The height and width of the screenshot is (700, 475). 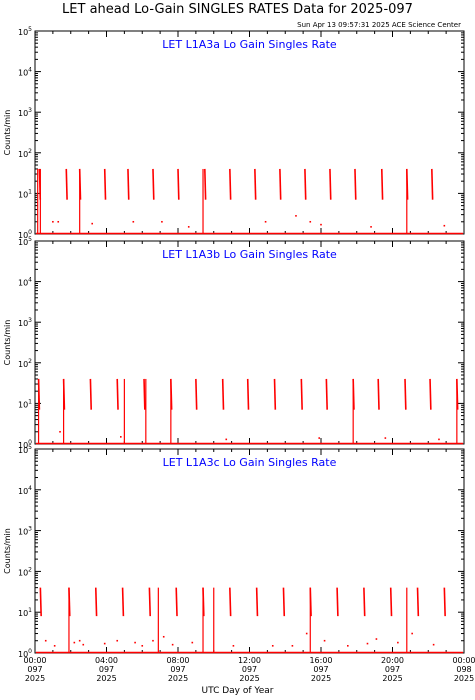 What do you see at coordinates (392, 660) in the screenshot?
I see `x-tick-label-time: 20:00` at bounding box center [392, 660].